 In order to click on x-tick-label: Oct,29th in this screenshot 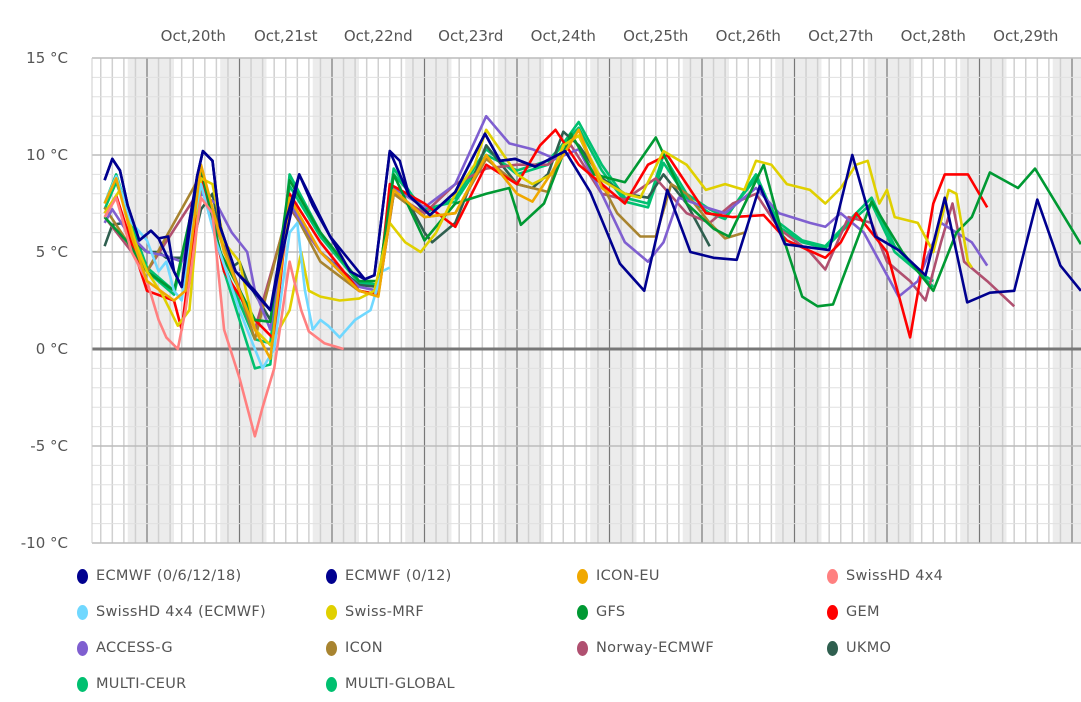, I will do `click(1025, 36)`.